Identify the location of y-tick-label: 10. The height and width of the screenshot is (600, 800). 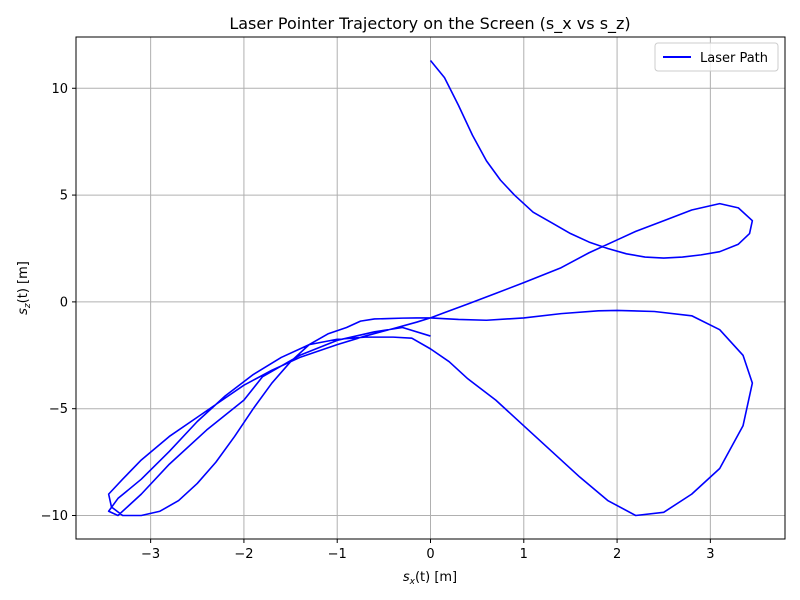
(59, 89).